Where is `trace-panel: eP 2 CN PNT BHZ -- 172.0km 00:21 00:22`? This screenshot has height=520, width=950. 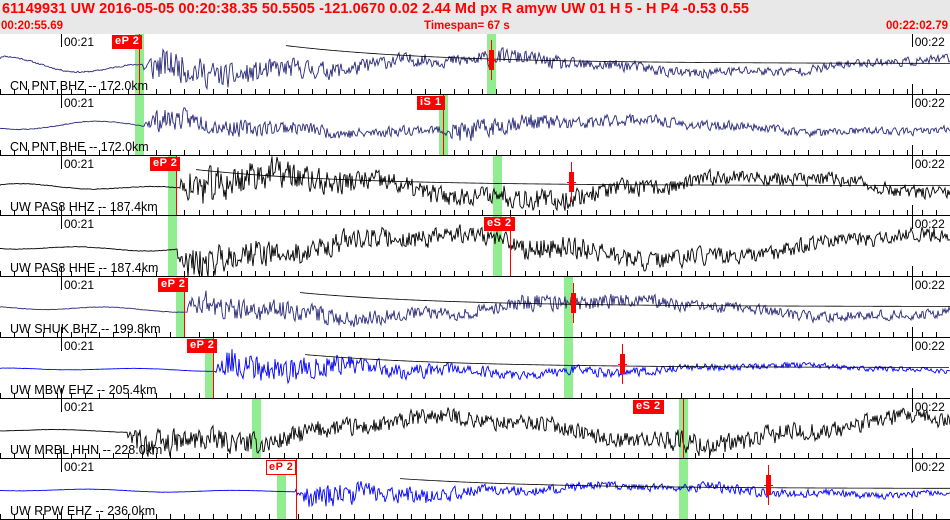 trace-panel: eP 2 CN PNT BHZ -- 172.0km 00:21 00:22 is located at coordinates (475, 64).